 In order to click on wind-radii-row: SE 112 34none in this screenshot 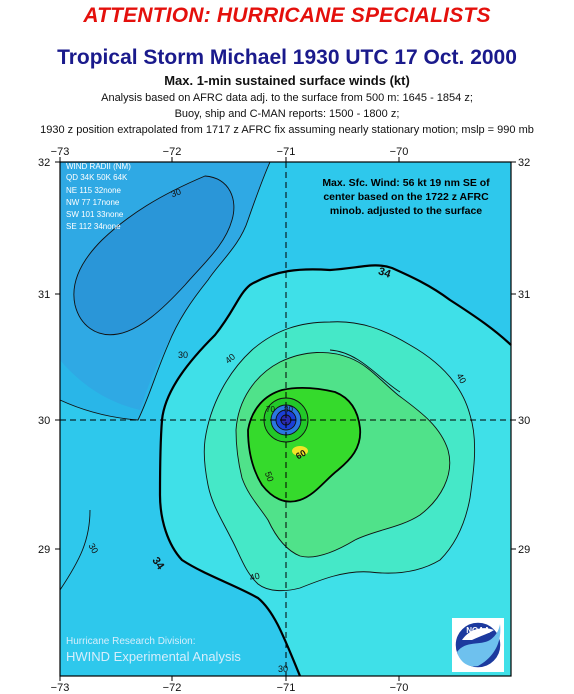, I will do `click(93, 226)`.